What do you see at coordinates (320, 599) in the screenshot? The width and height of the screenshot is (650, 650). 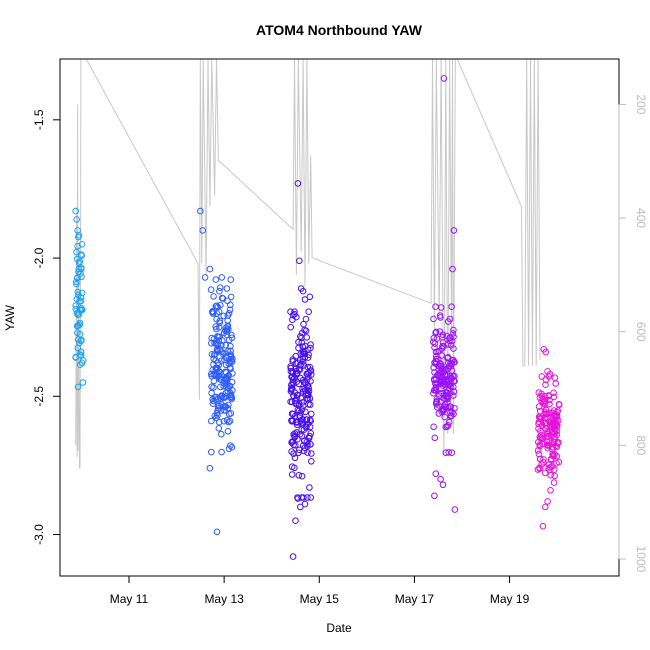 I see `x-tick-label: May 15` at bounding box center [320, 599].